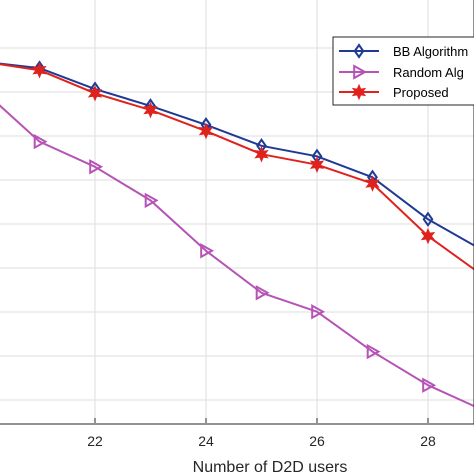  Describe the element at coordinates (95, 441) in the screenshot. I see `x-tick-label-22: 22` at that location.